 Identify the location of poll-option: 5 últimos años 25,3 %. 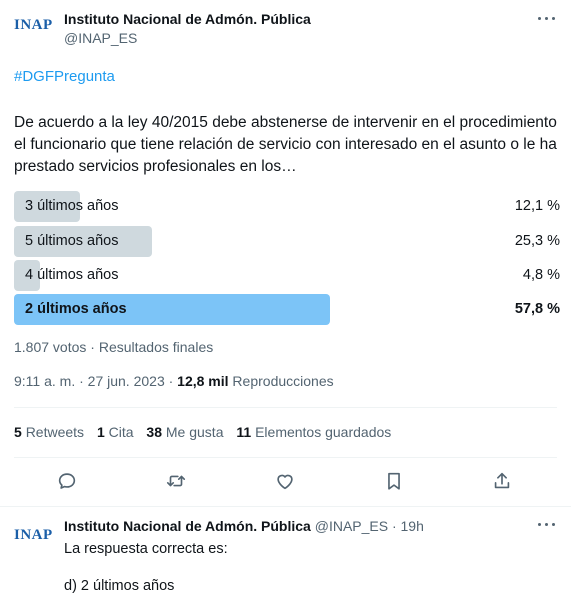
(287, 241).